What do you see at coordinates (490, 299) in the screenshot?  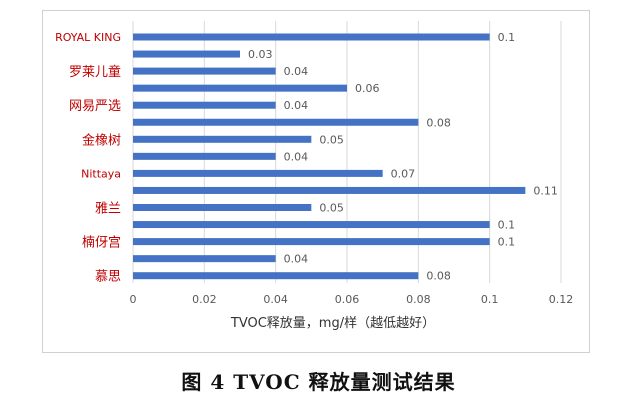 I see `x-tick-label: 0.1` at bounding box center [490, 299].